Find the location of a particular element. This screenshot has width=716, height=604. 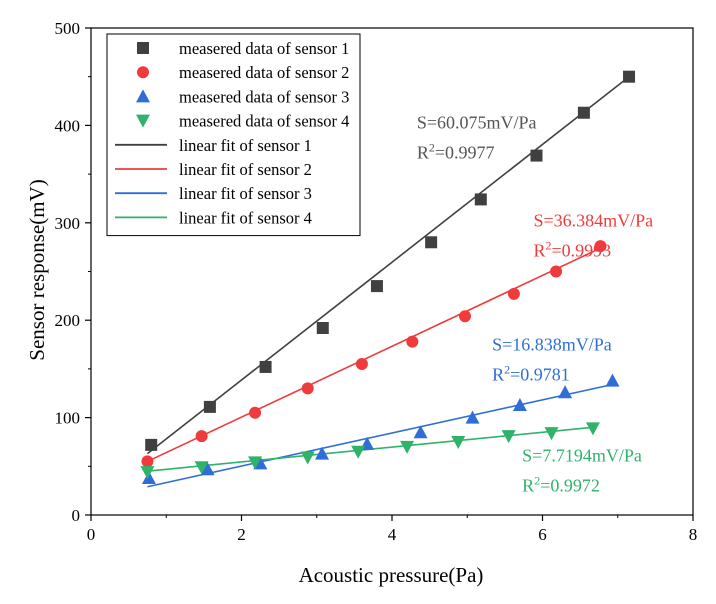

x-tick-label: 2 is located at coordinates (241, 534).